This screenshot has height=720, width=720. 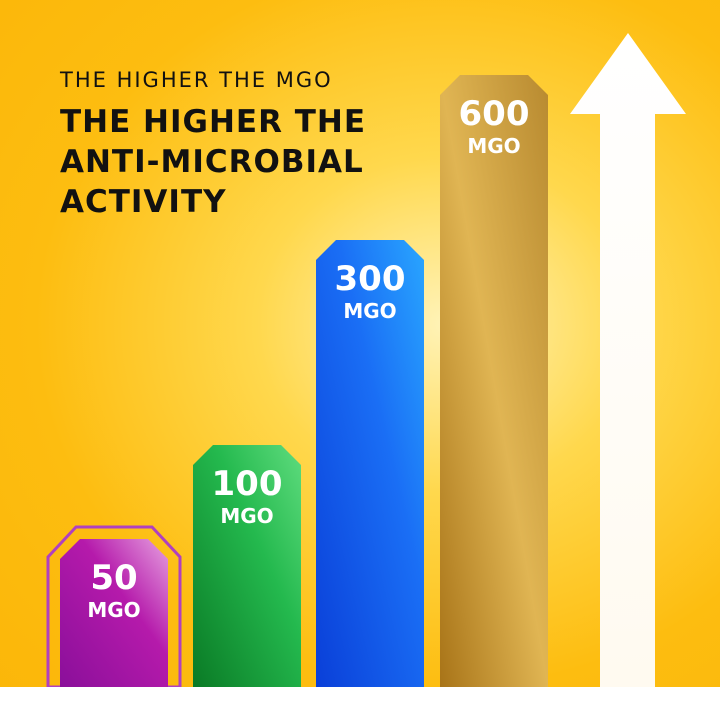 What do you see at coordinates (196, 80) in the screenshot?
I see `subtitle: THE HIGHER THE MGO` at bounding box center [196, 80].